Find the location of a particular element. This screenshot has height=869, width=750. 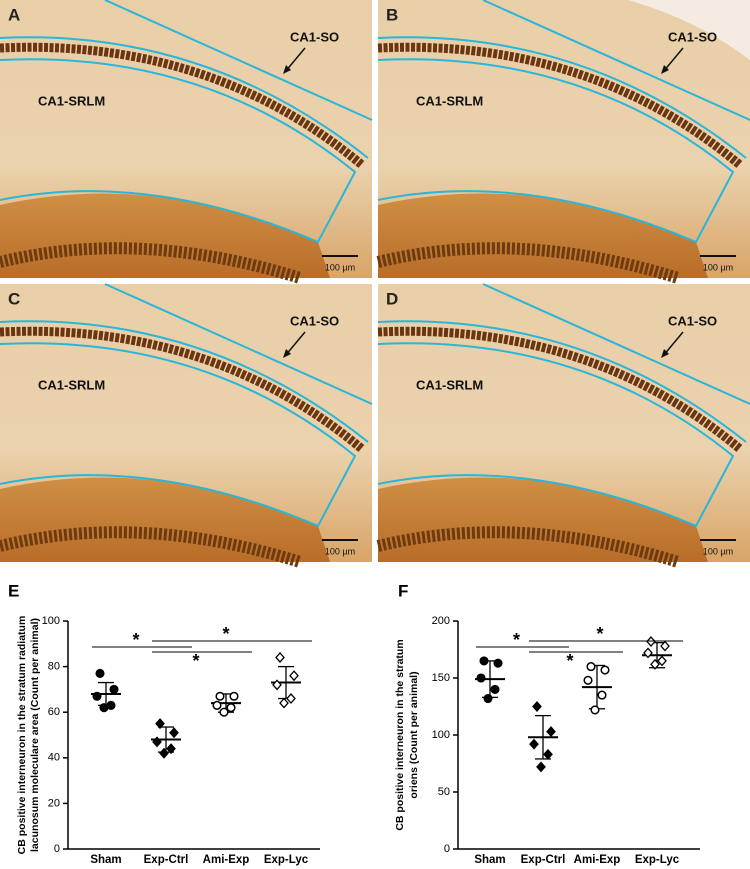

y-tick-label: 20 is located at coordinates (54, 803).